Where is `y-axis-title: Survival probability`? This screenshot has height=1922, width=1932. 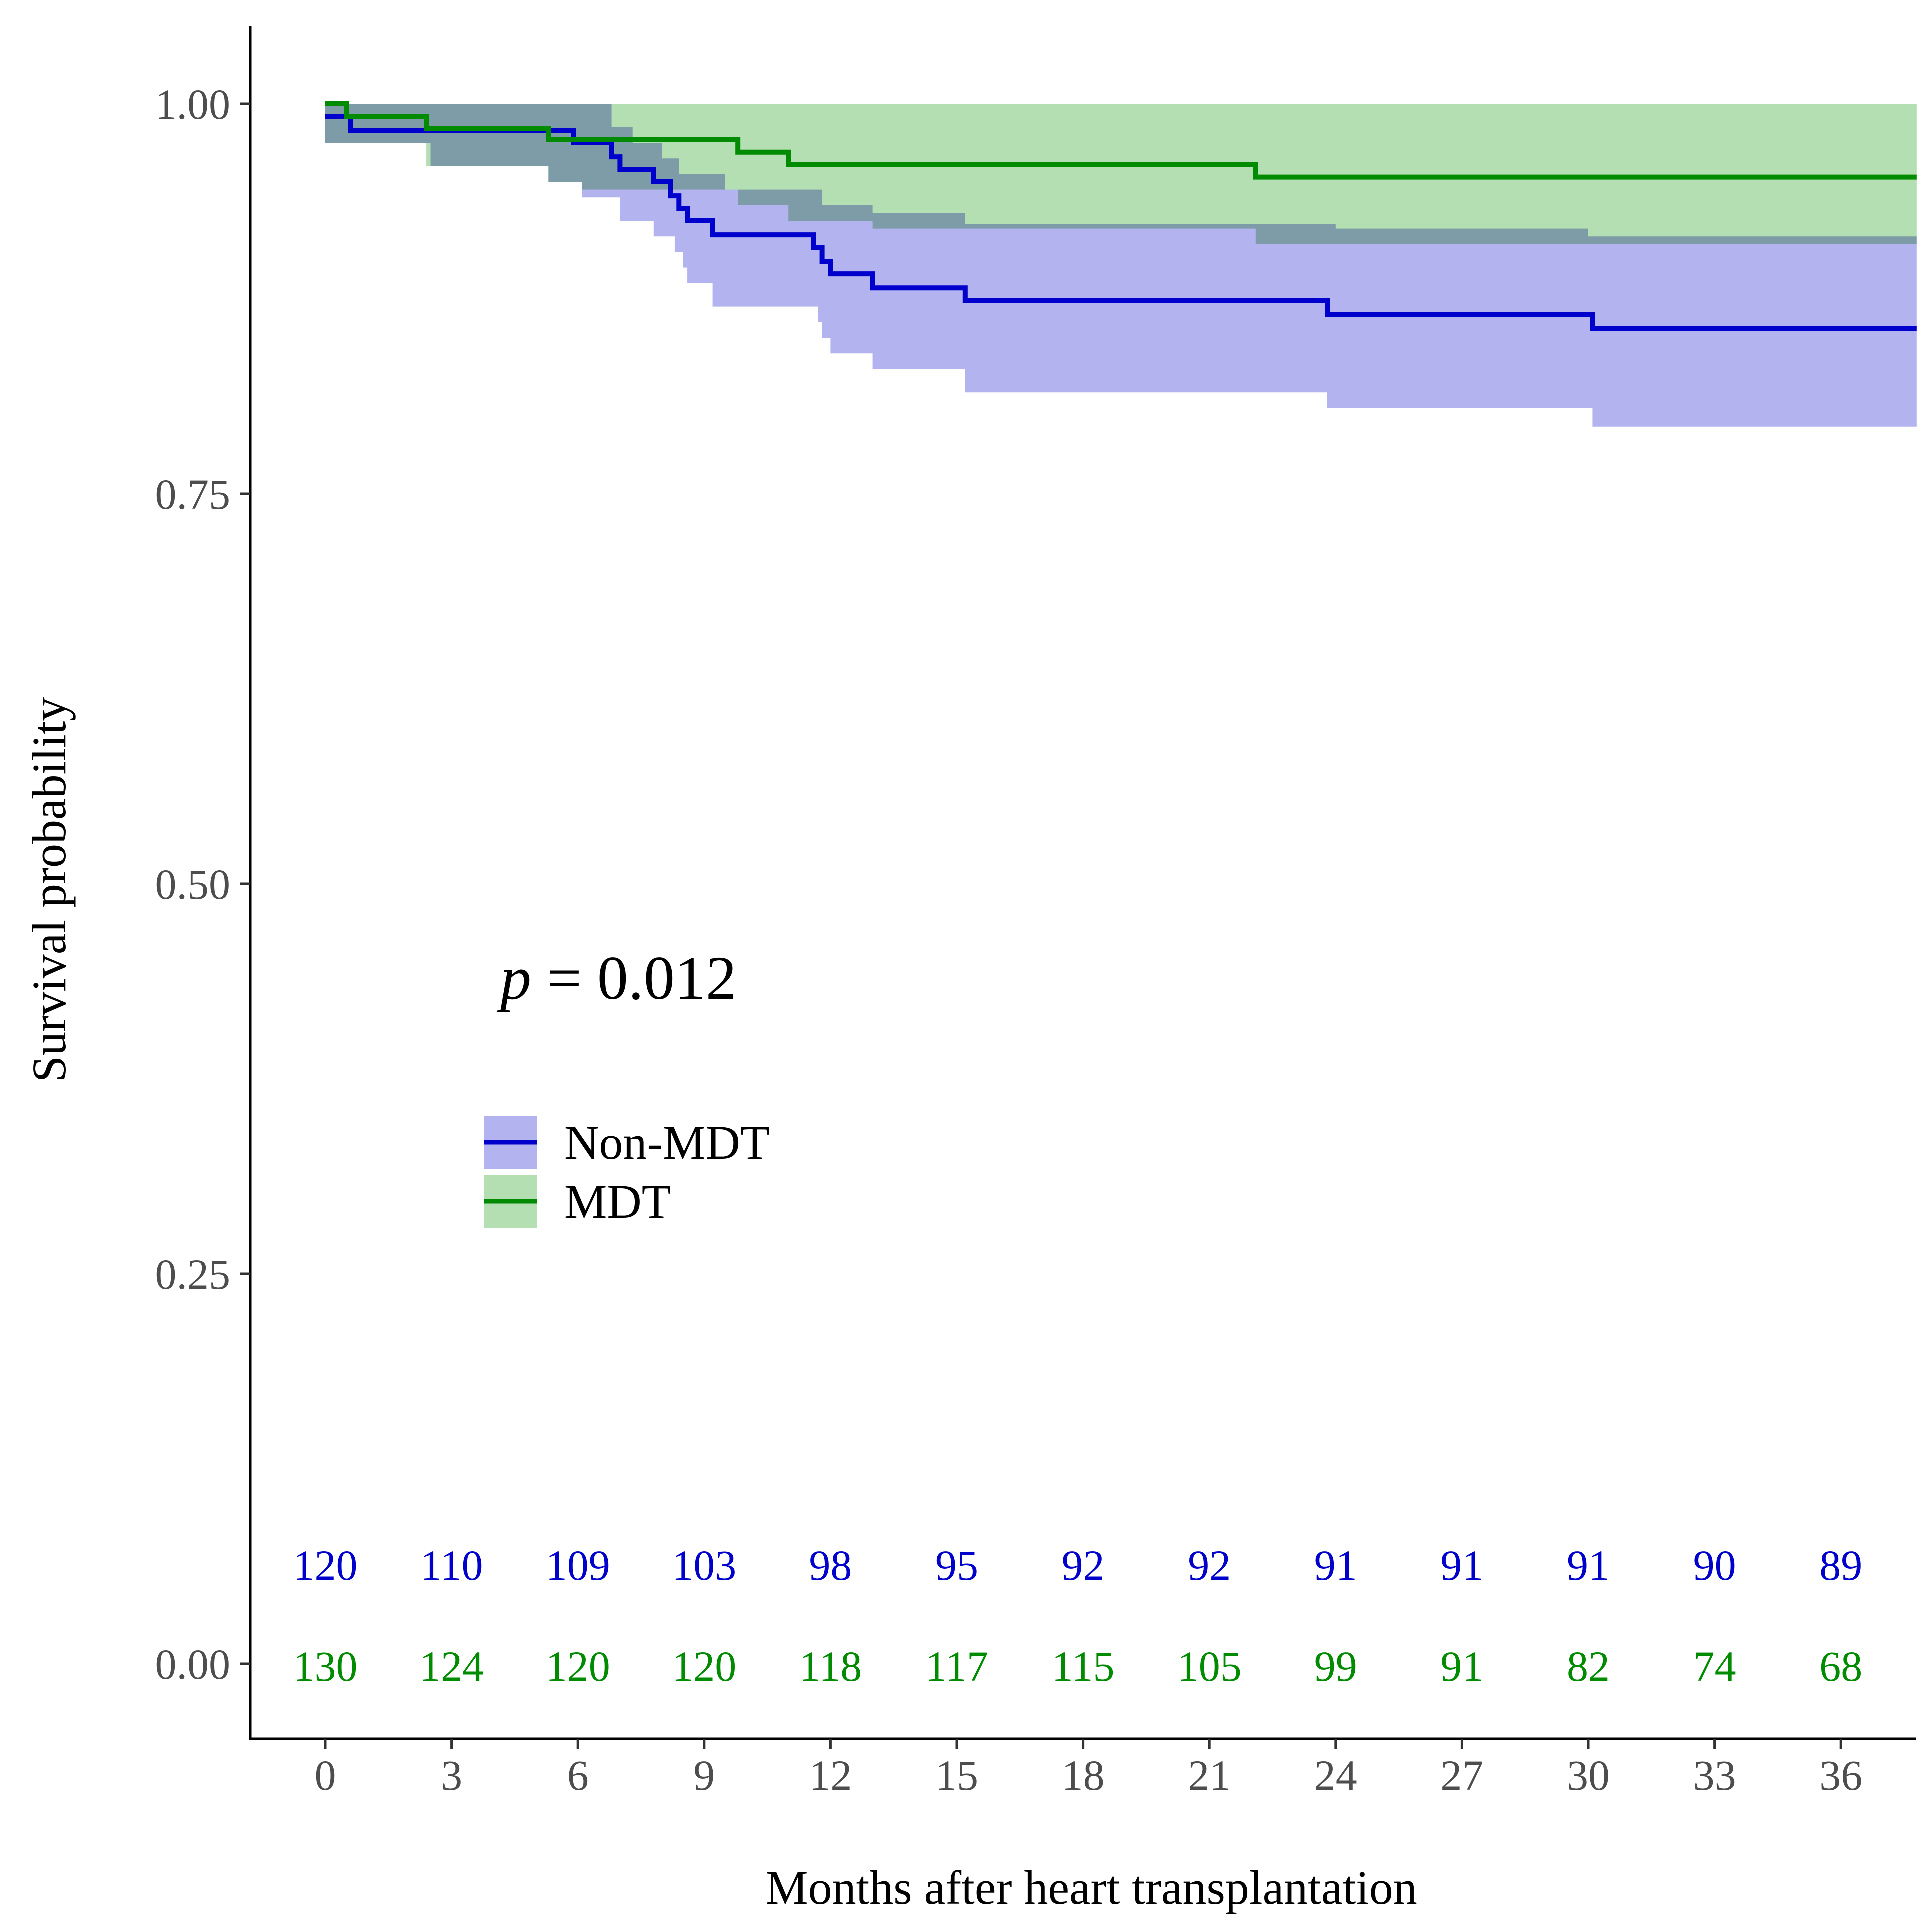
y-axis-title: Survival probability is located at coordinates (49, 890).